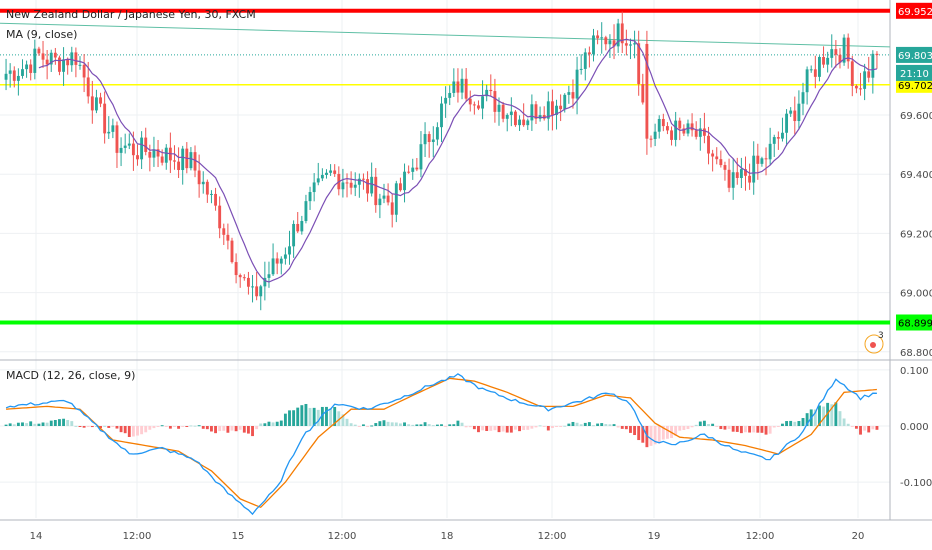  I want to click on price-axis-tick: 69.400, so click(916, 175).